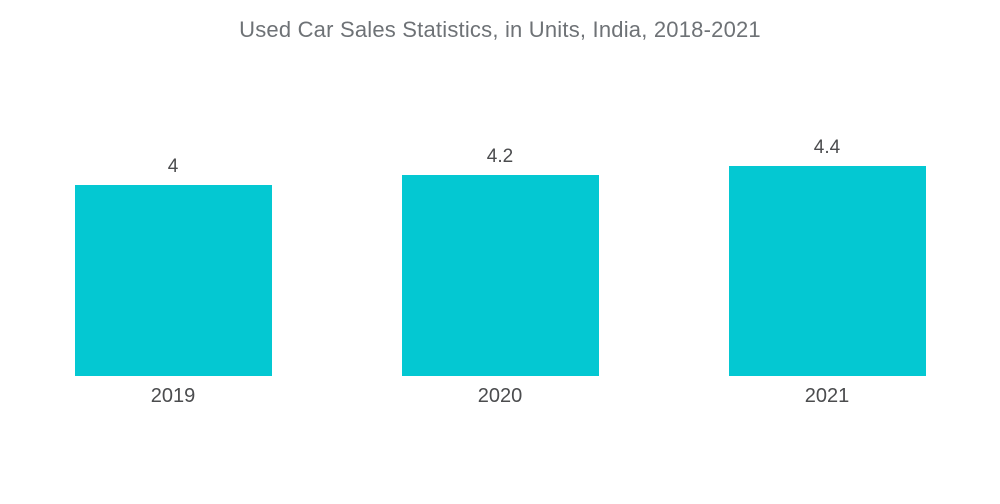 The height and width of the screenshot is (504, 1000). I want to click on value-label: 4, so click(173, 166).